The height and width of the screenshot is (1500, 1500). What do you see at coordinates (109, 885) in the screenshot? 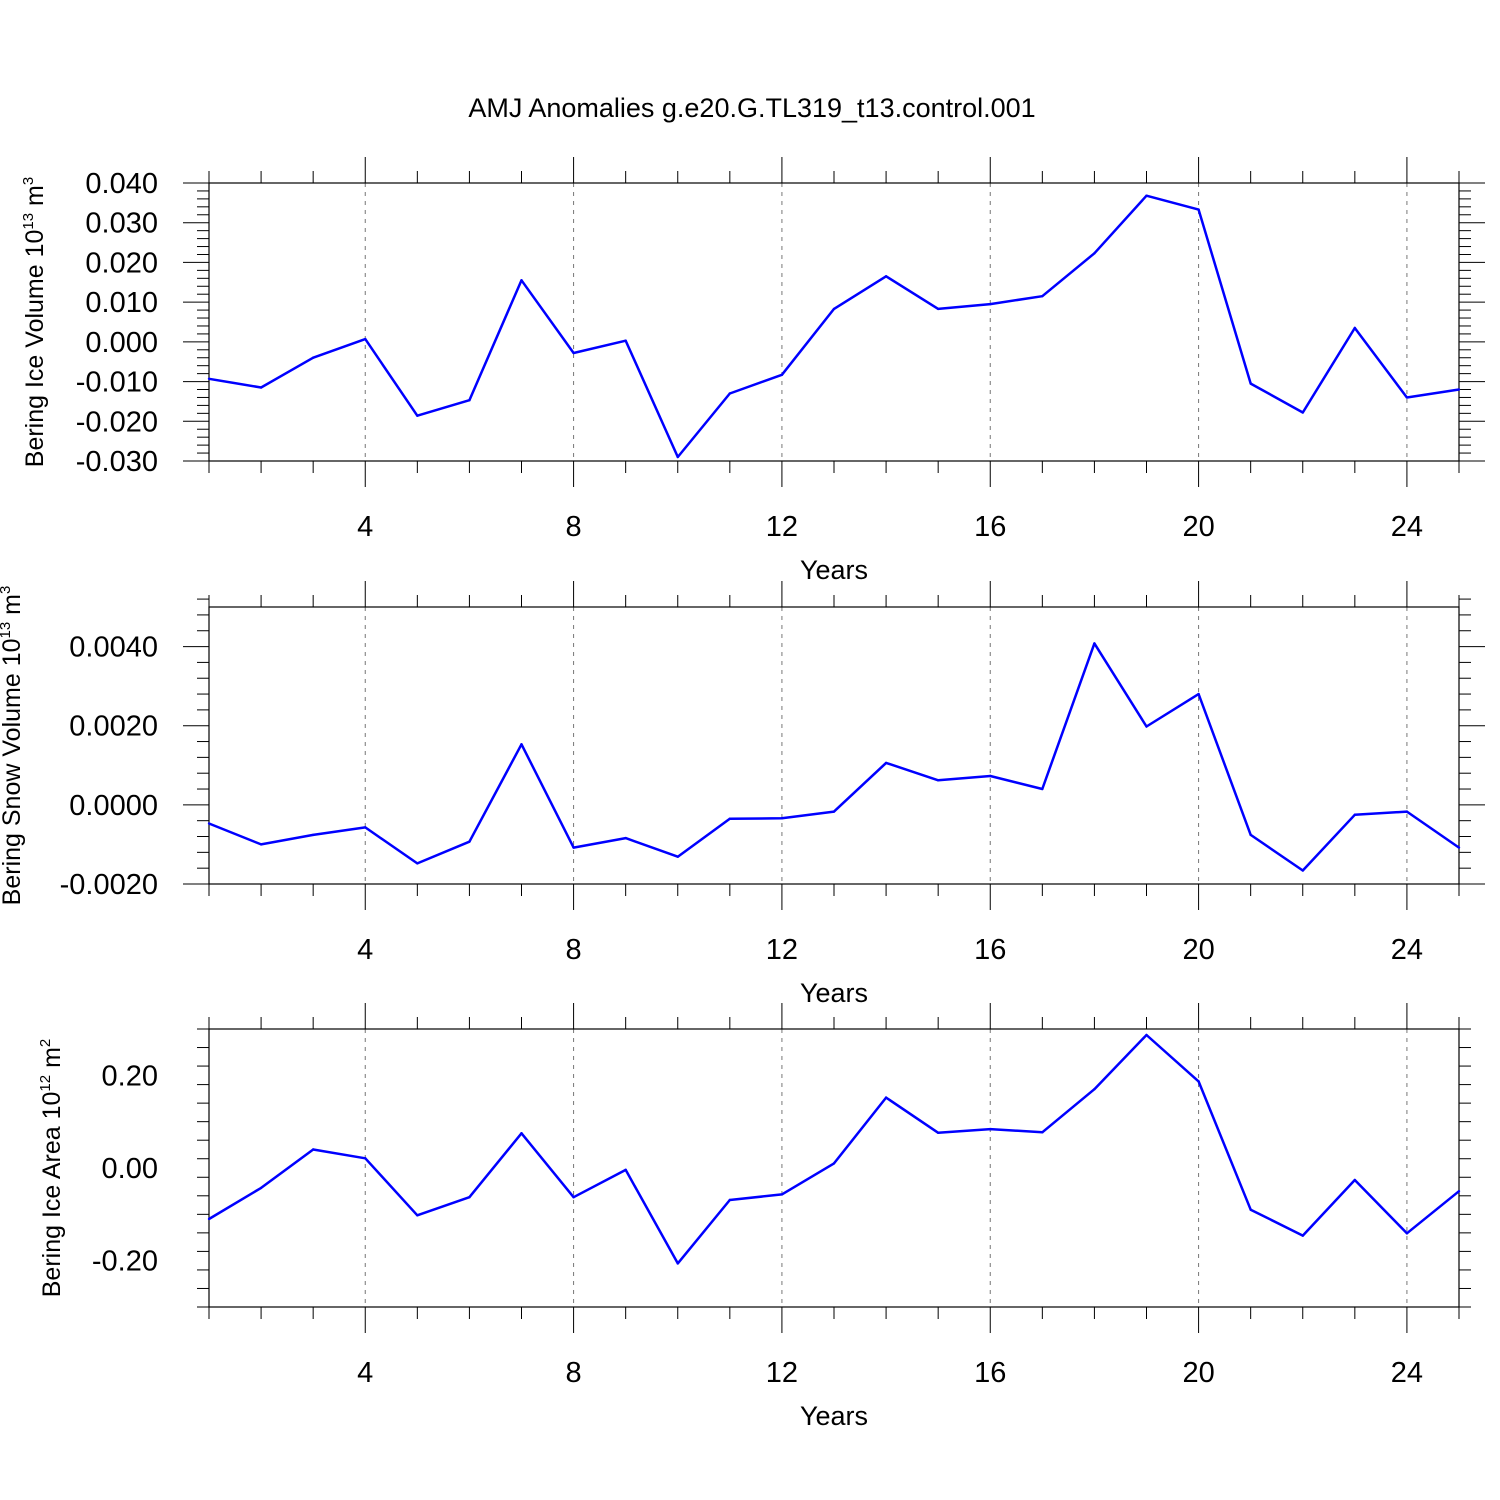
I see `y-tick-label: -0.0020` at bounding box center [109, 885].